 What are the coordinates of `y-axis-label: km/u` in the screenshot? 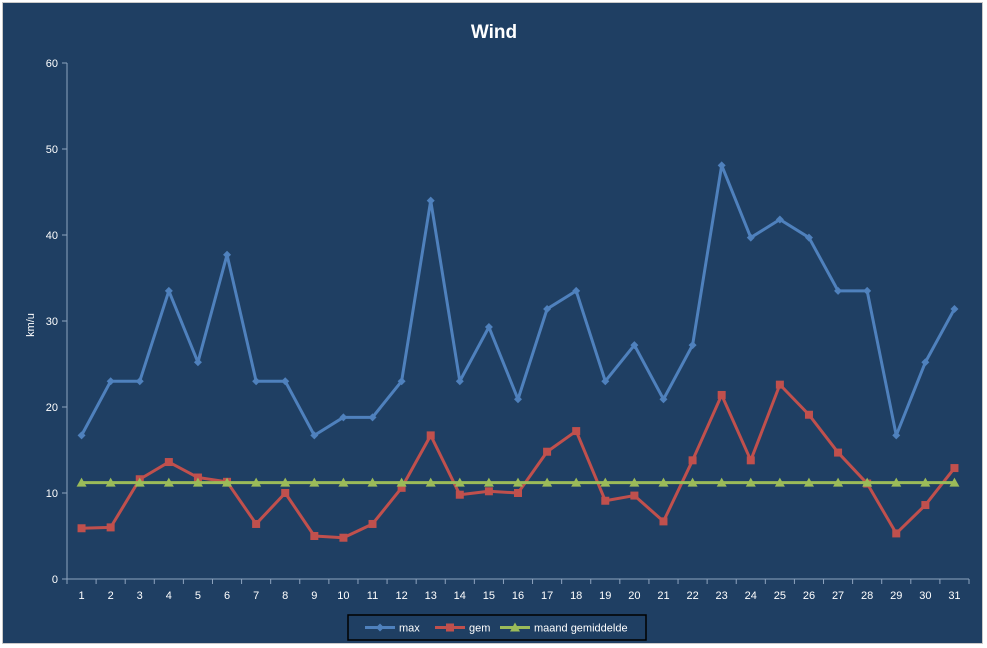 It's located at (31, 325).